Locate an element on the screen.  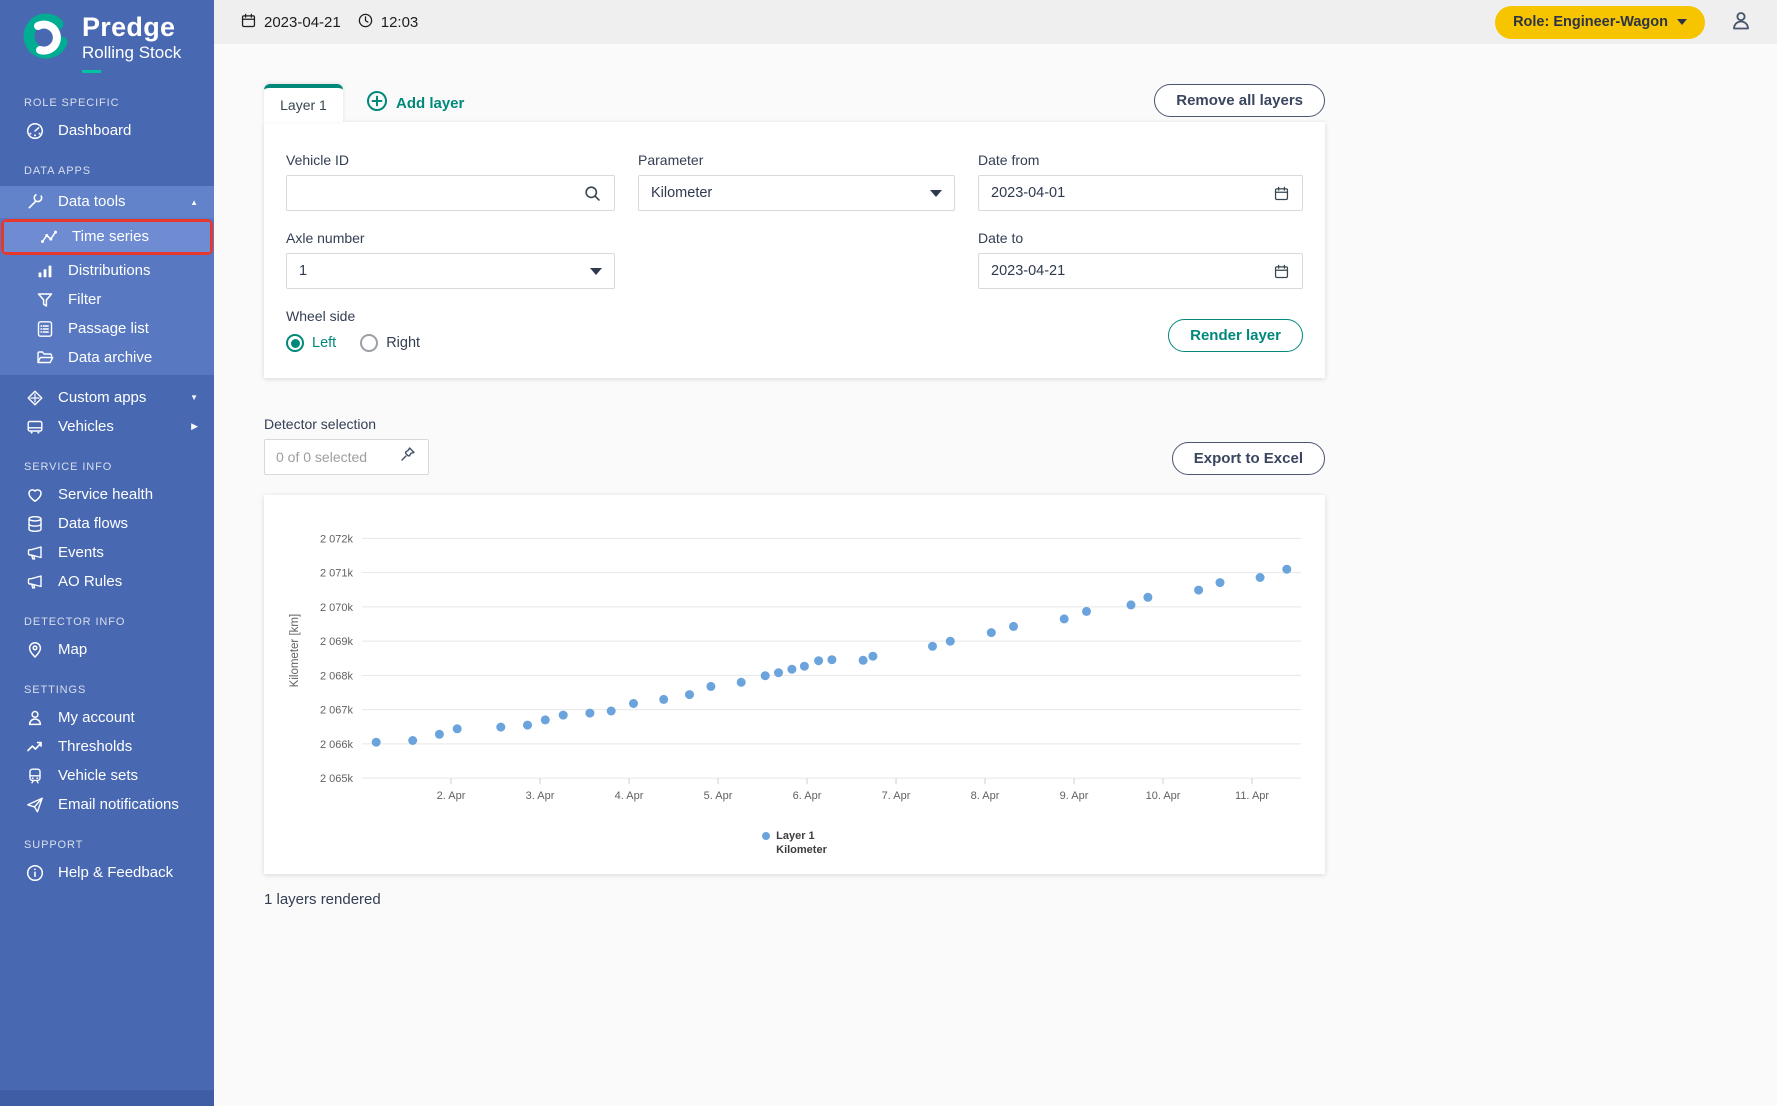
time-series-highlight-frame: Time series is located at coordinates (107, 237).